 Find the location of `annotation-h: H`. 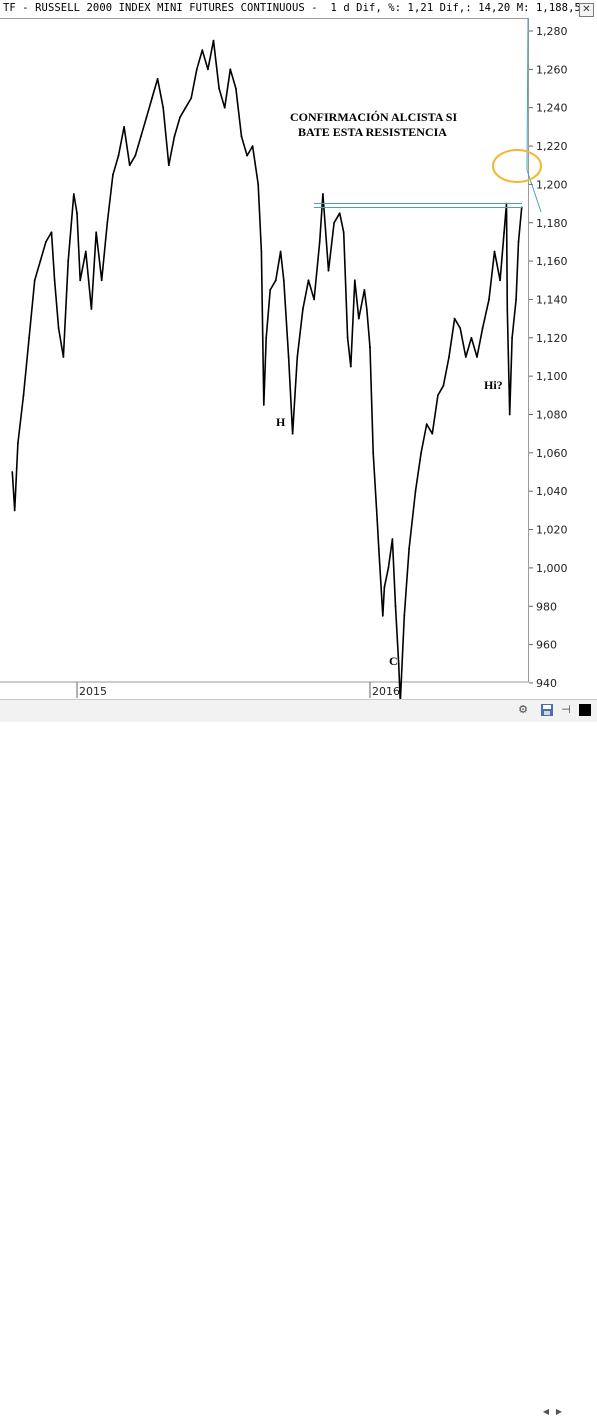

annotation-h: H is located at coordinates (281, 422).